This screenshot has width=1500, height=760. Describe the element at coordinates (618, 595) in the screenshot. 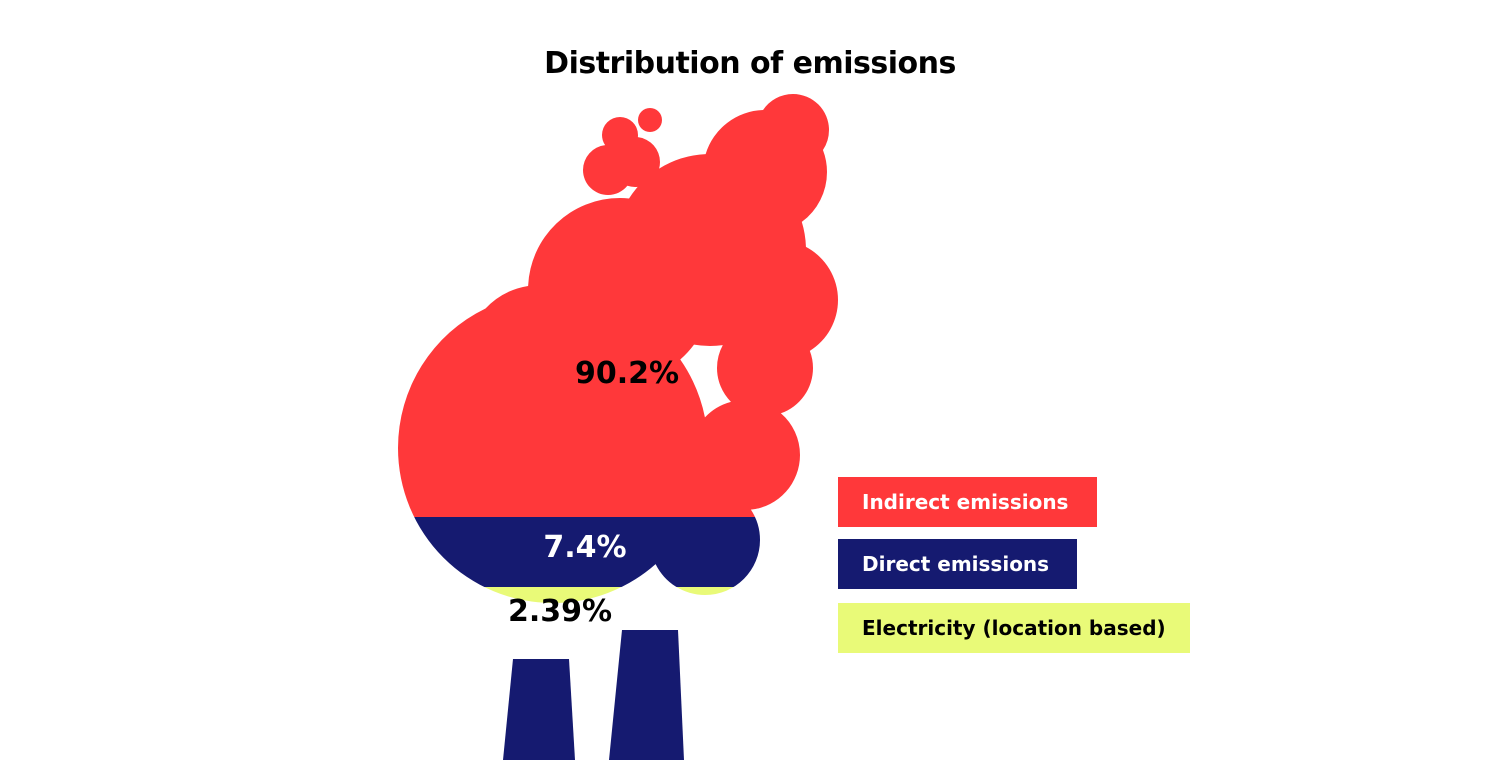

I see `band-electricity-location-based` at that location.